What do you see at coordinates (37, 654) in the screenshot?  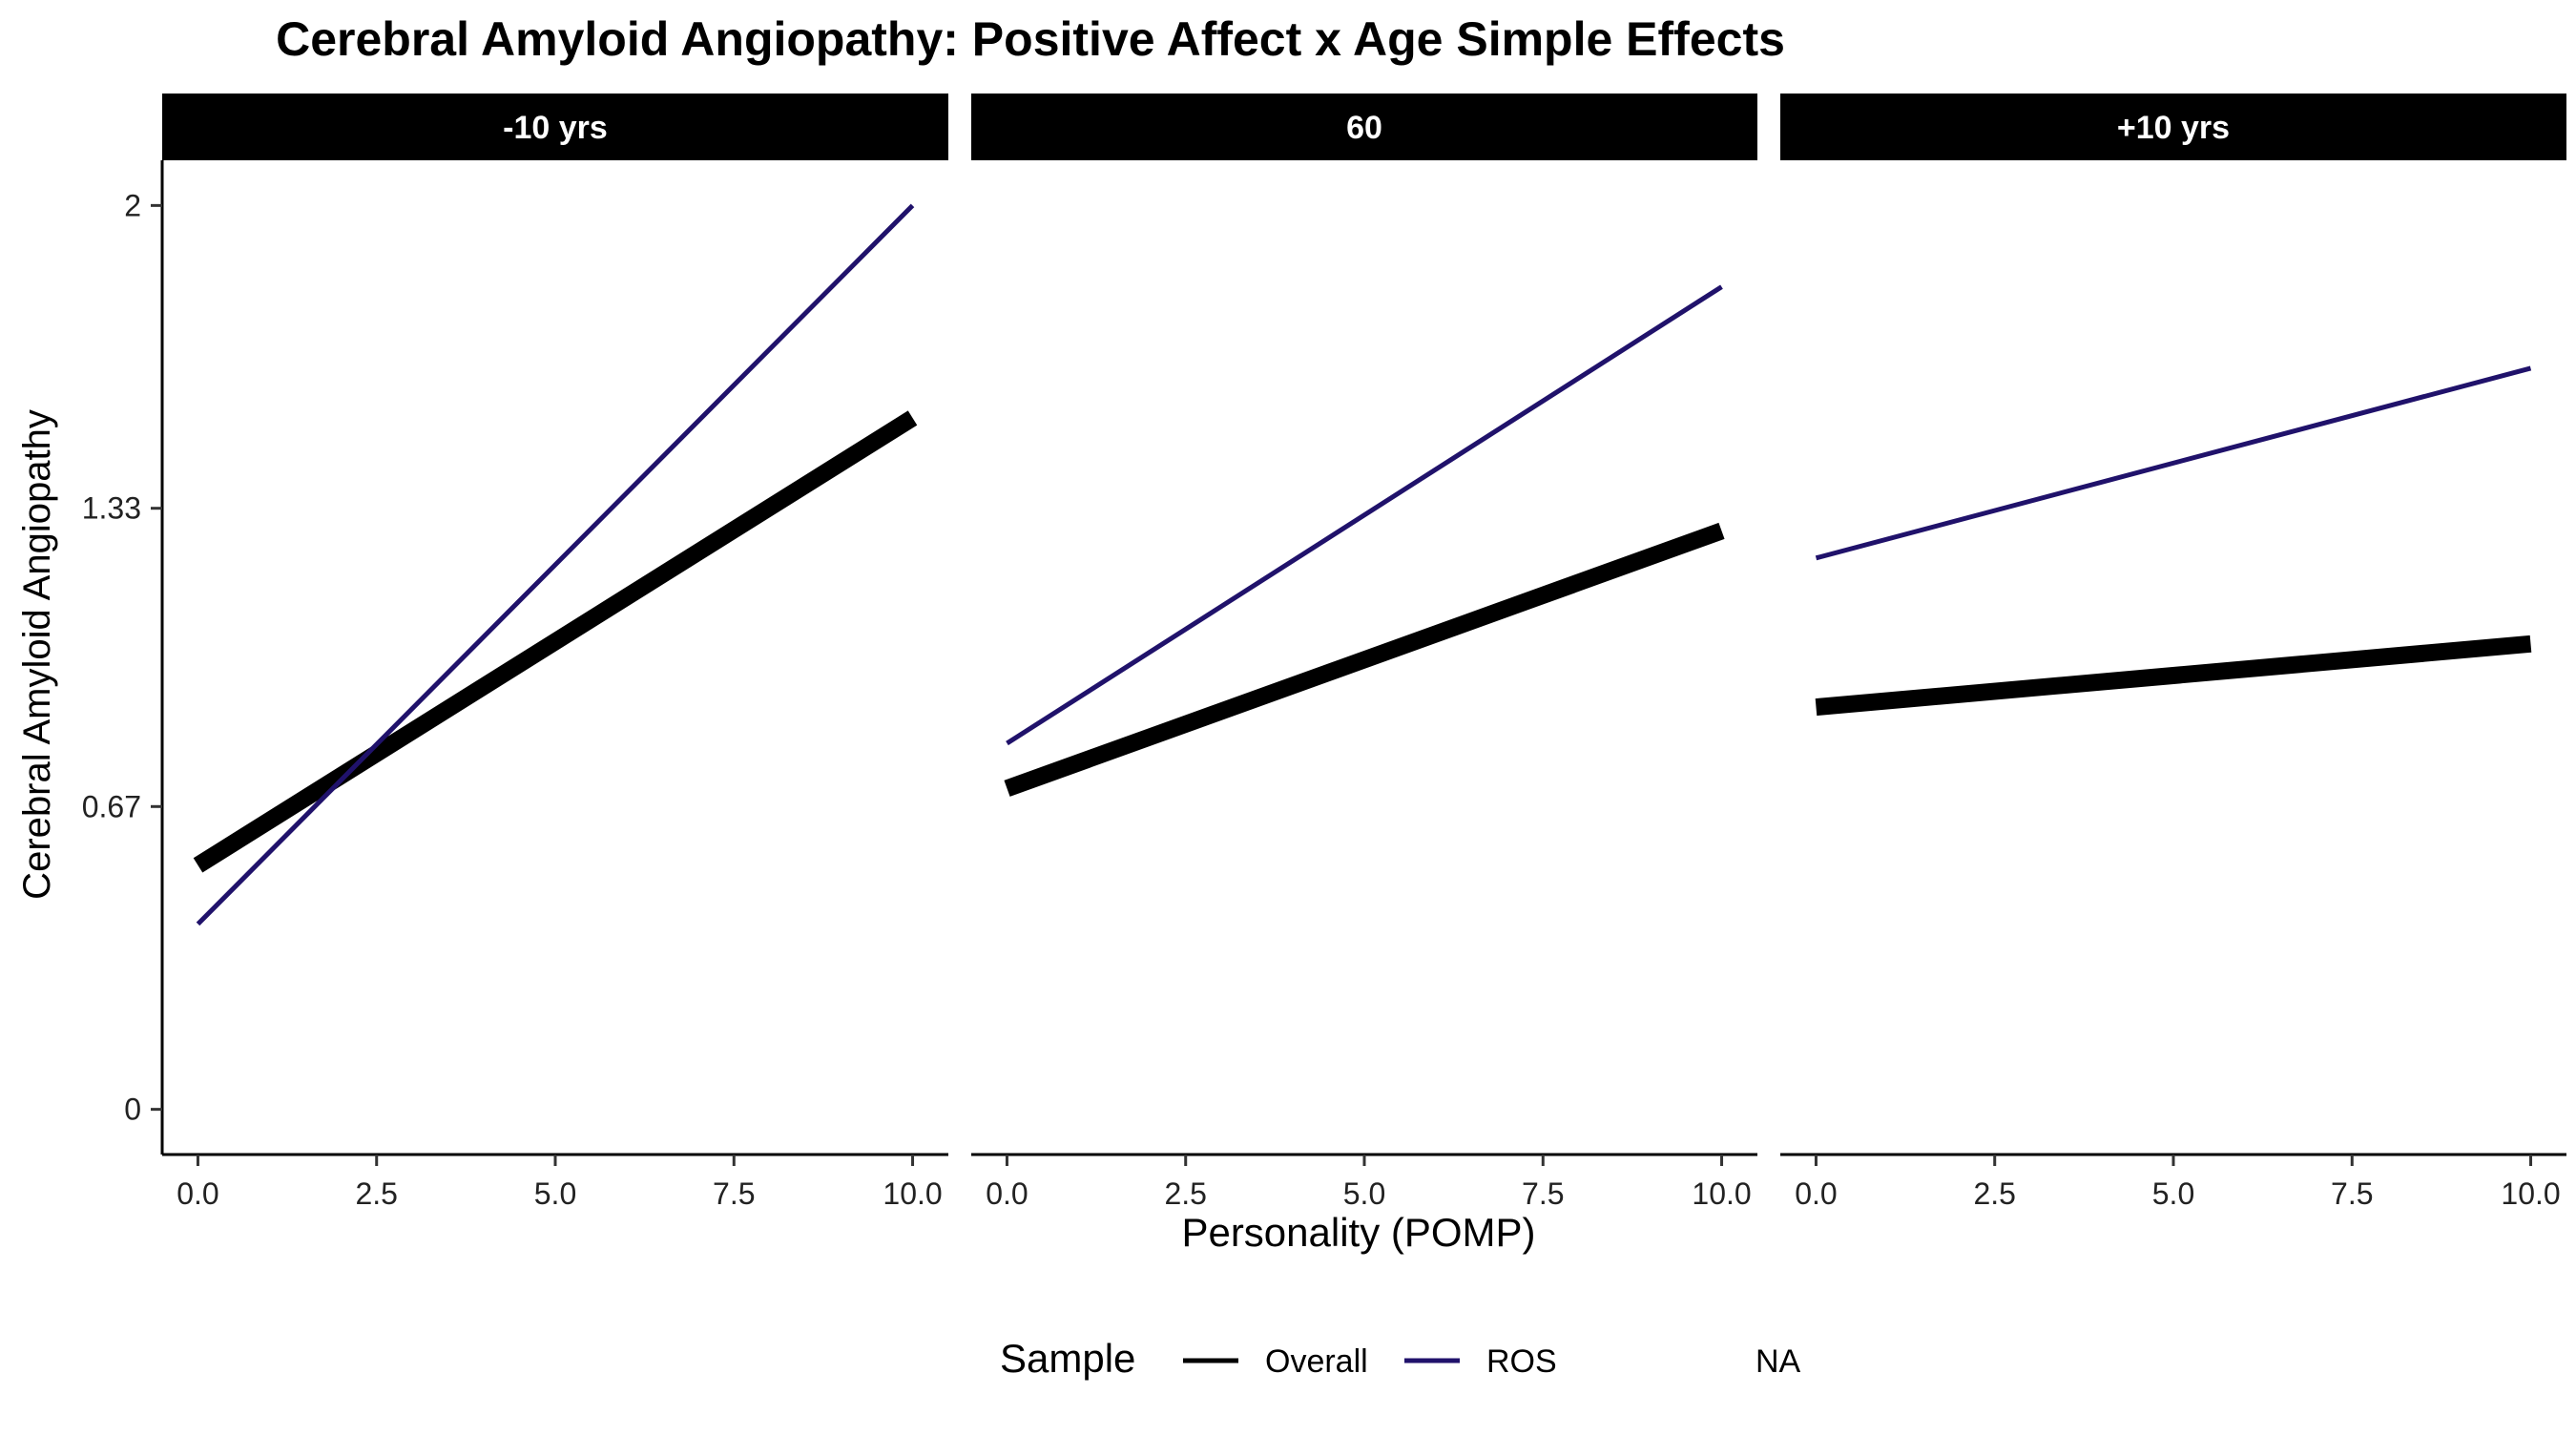 I see `y-axis-label: Cerebral Amyloid Angiopathy` at bounding box center [37, 654].